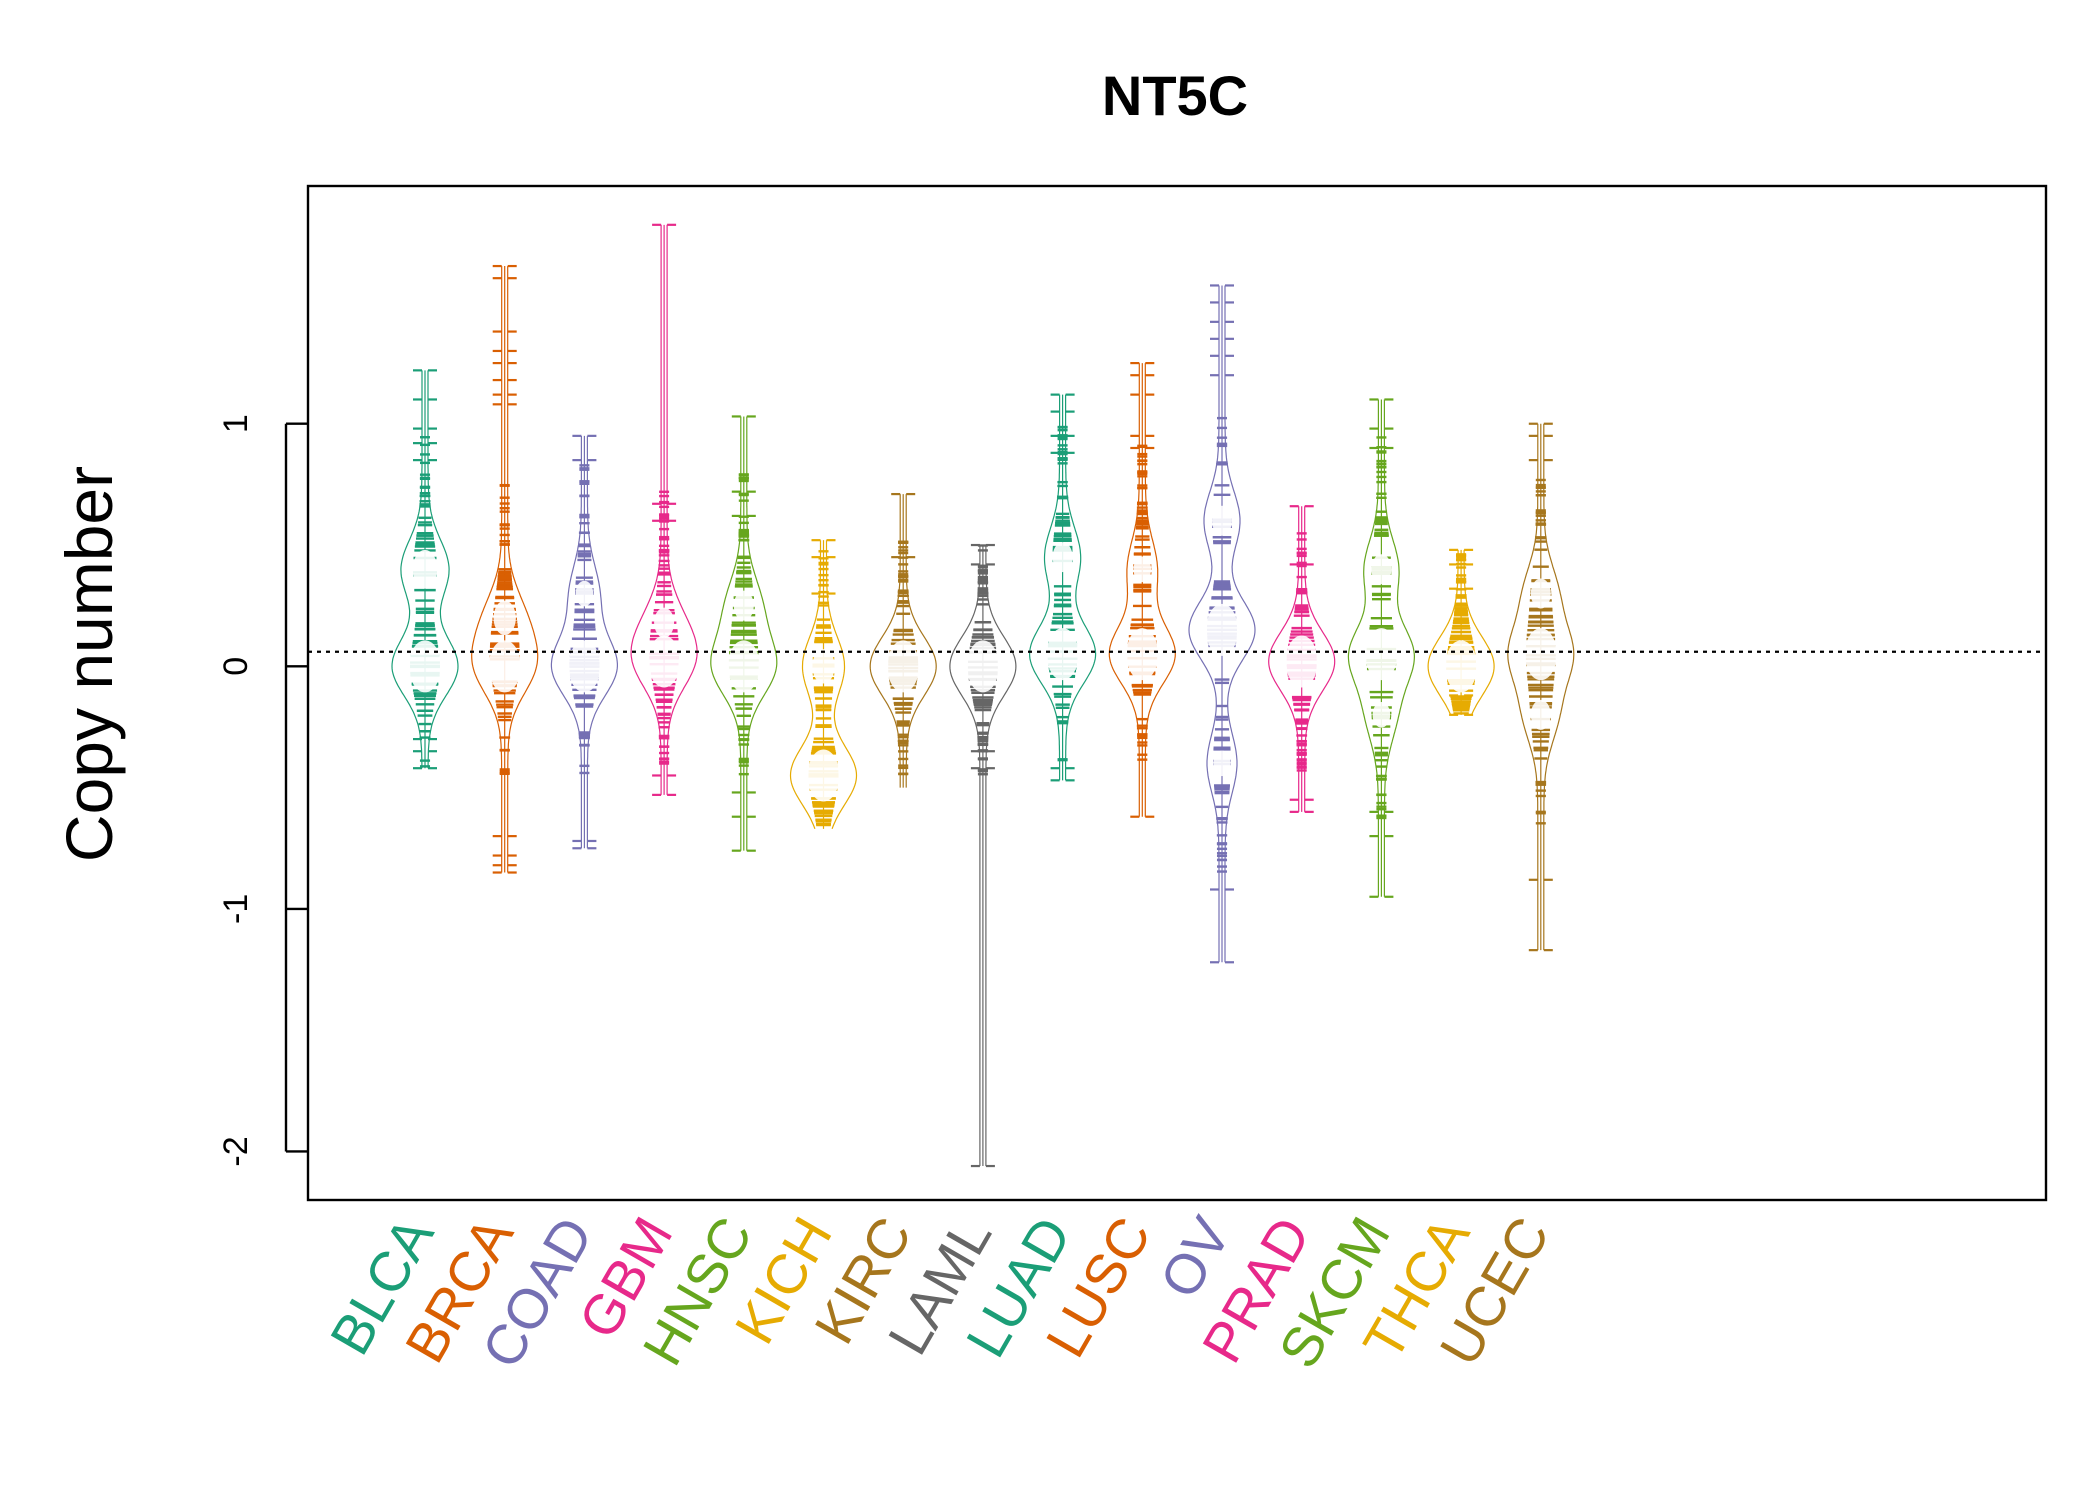 This screenshot has width=2100, height=1505. I want to click on bean-KIRC, so click(903, 640).